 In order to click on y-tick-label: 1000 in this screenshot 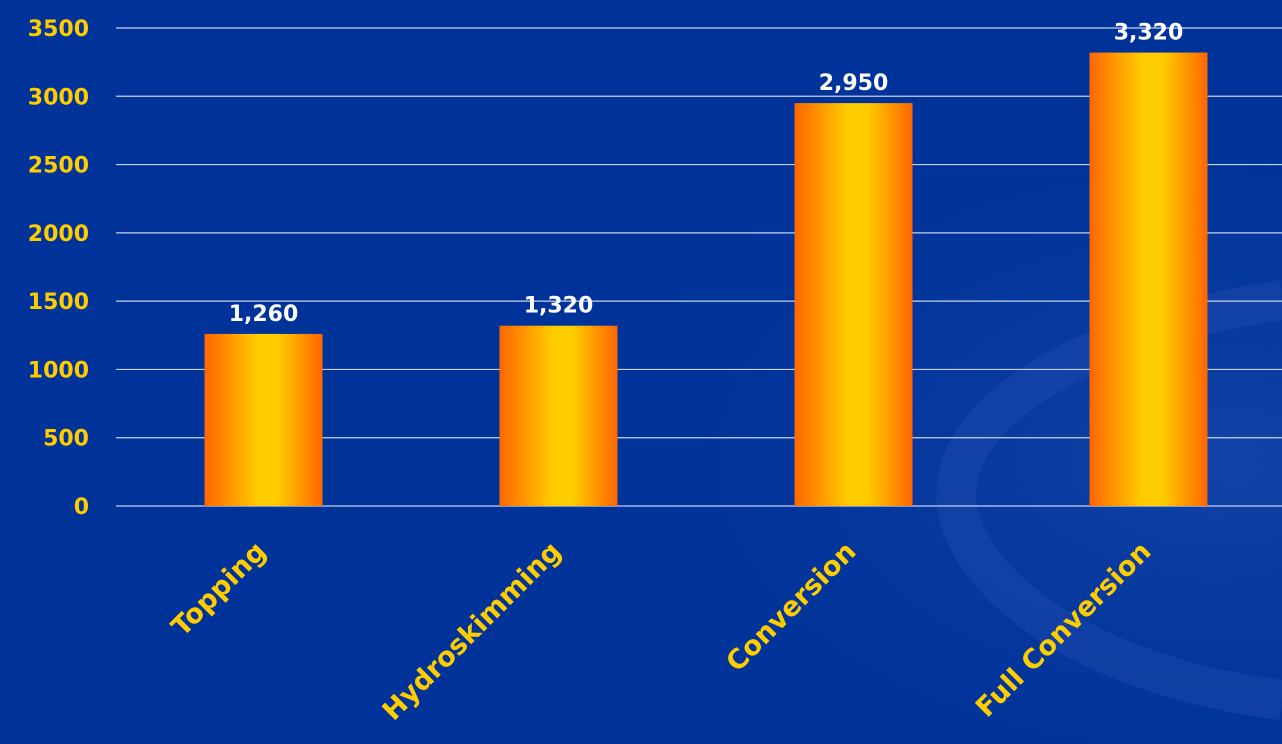, I will do `click(58, 370)`.